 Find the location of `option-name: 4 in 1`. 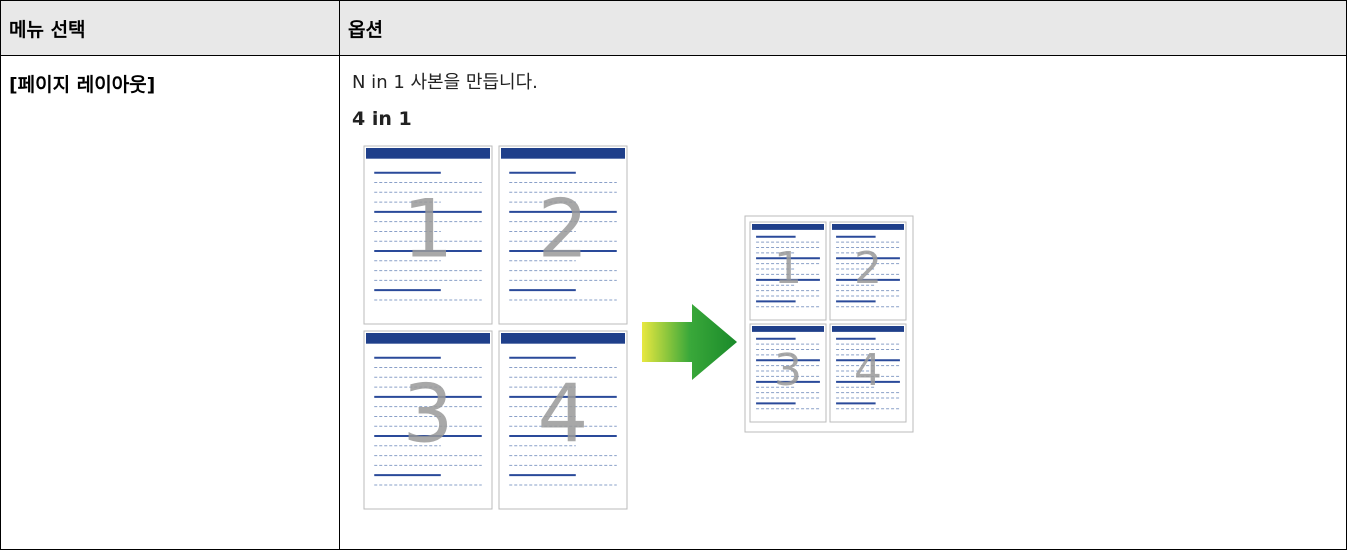

option-name: 4 in 1 is located at coordinates (382, 119).